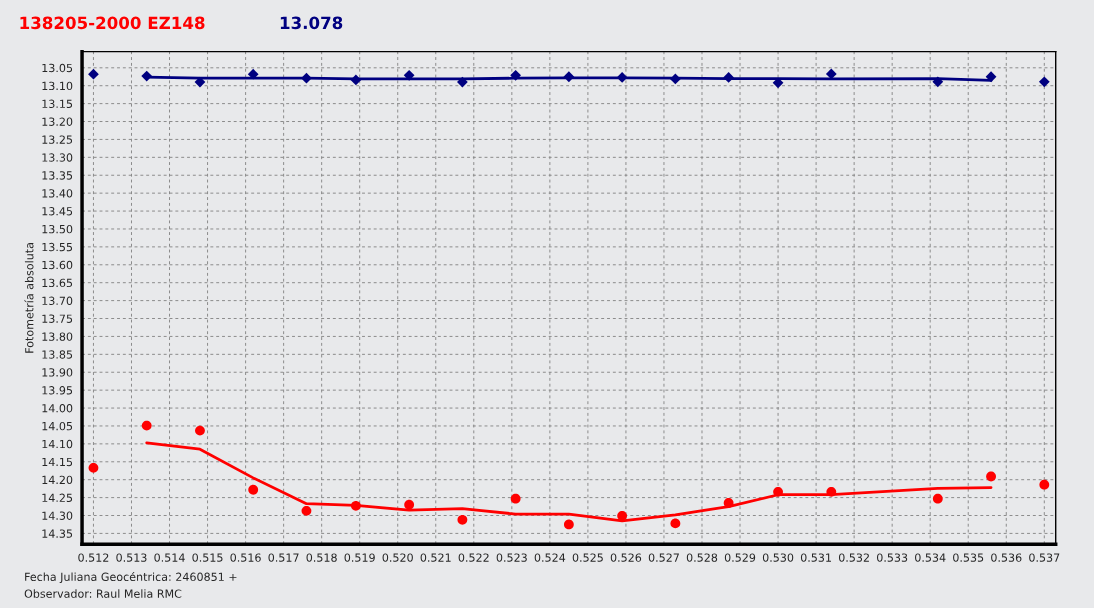  I want to click on x-tick-label: 0.522, so click(473, 557).